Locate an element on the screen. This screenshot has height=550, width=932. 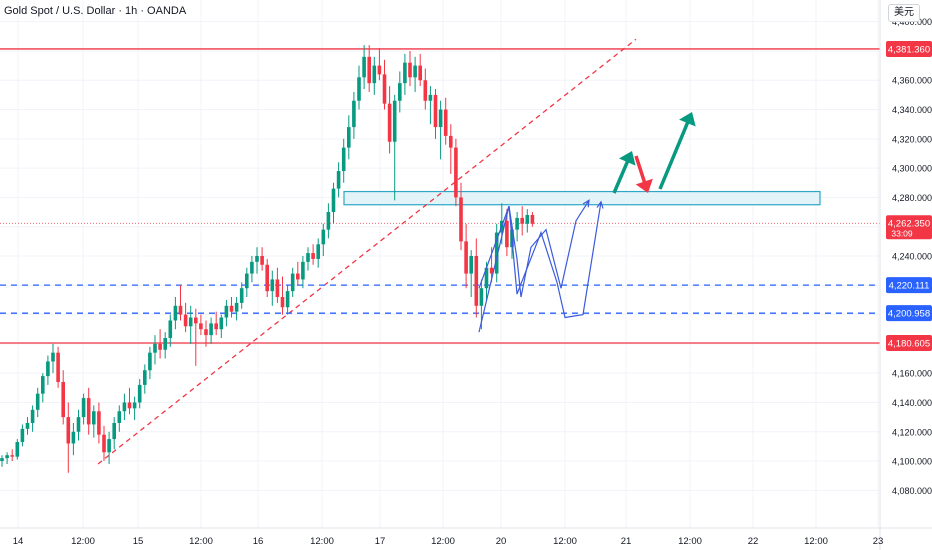
last-price-tag-bg is located at coordinates (909, 227).